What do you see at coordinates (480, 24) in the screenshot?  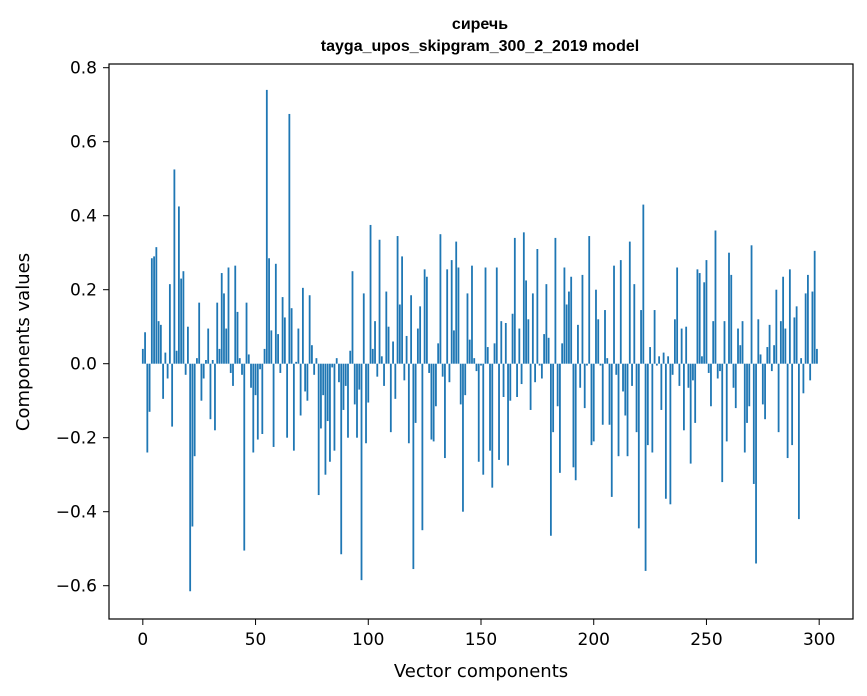 I see `chart-title: сиречь` at bounding box center [480, 24].